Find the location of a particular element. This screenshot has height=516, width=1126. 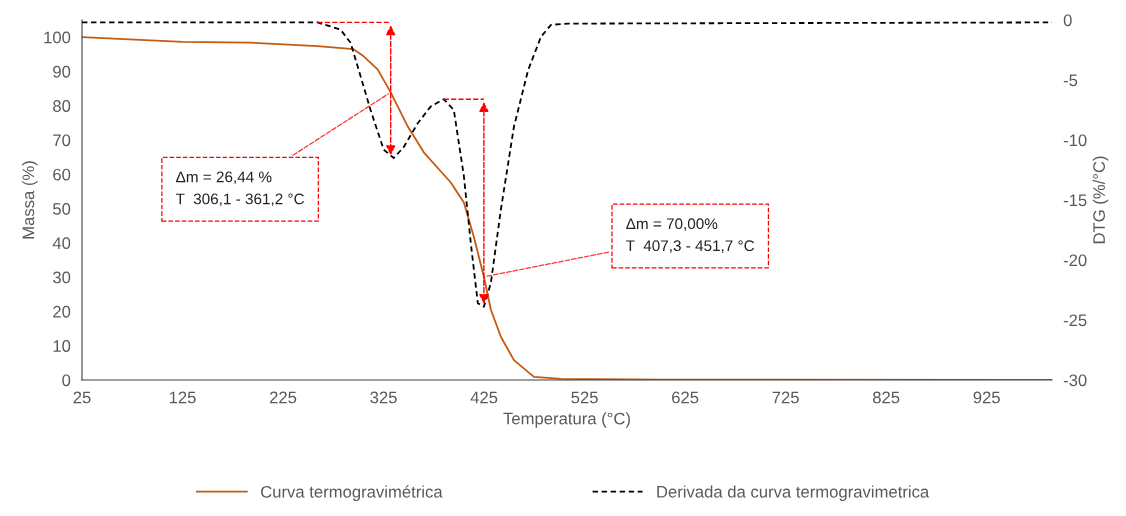

y-axis-title: Massa (%) is located at coordinates (29, 200).